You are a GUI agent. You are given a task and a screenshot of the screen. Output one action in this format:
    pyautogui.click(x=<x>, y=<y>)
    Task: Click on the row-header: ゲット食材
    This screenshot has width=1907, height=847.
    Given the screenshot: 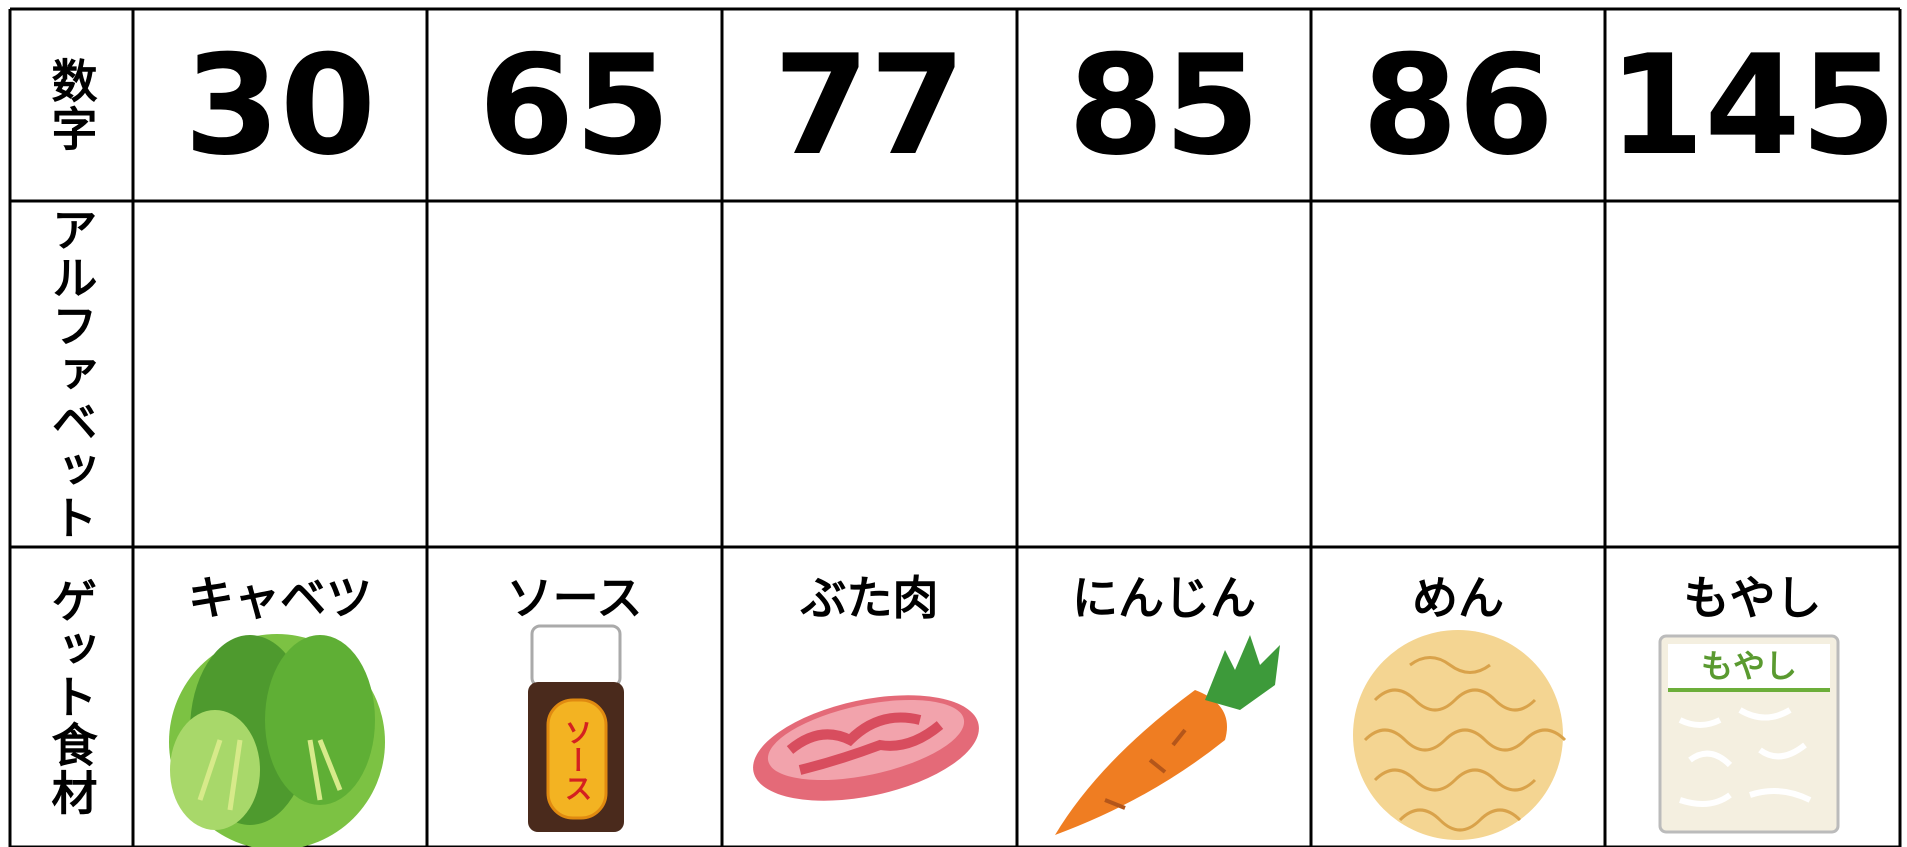 What is the action you would take?
    pyautogui.click(x=71, y=697)
    